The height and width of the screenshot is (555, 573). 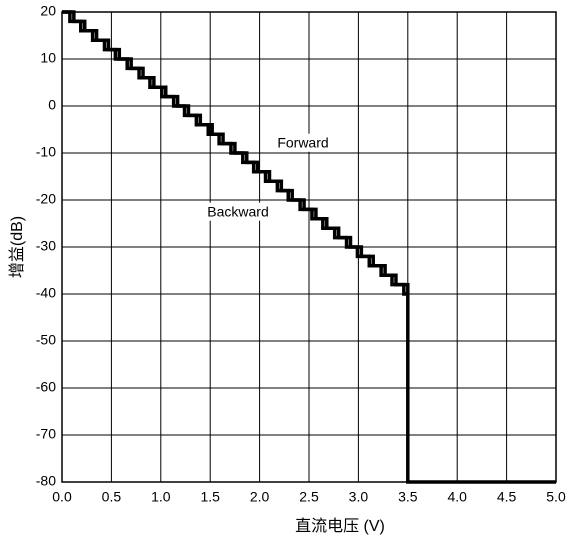 I want to click on y-tick-label: -40, so click(x=46, y=293).